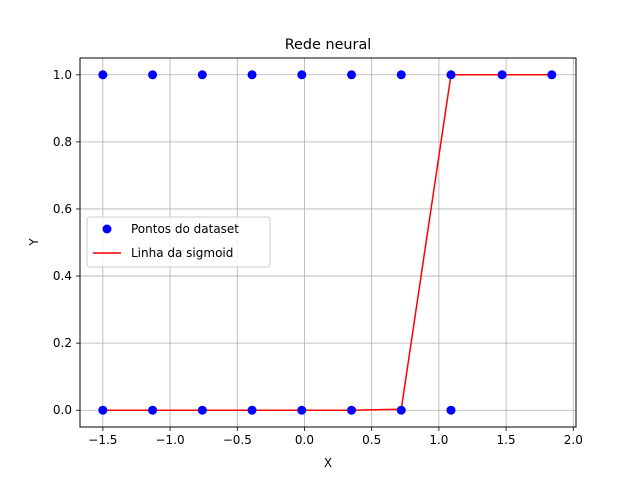 This screenshot has height=480, width=640. I want to click on y-tick-label: 0.2, so click(62, 343).